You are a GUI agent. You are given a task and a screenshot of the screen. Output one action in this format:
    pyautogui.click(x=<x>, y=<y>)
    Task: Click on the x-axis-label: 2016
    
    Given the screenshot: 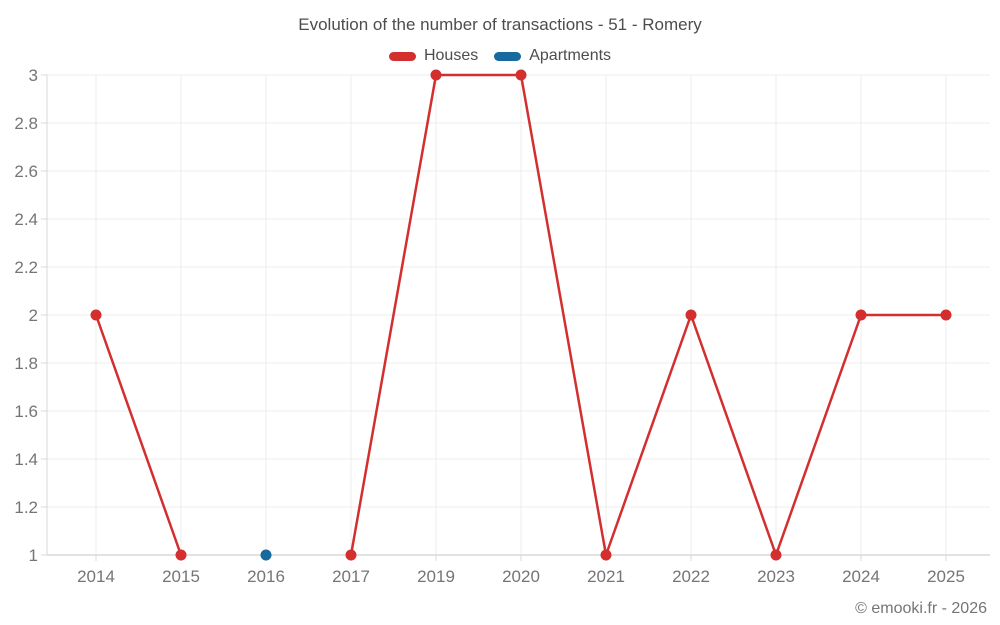 What is the action you would take?
    pyautogui.click(x=266, y=576)
    